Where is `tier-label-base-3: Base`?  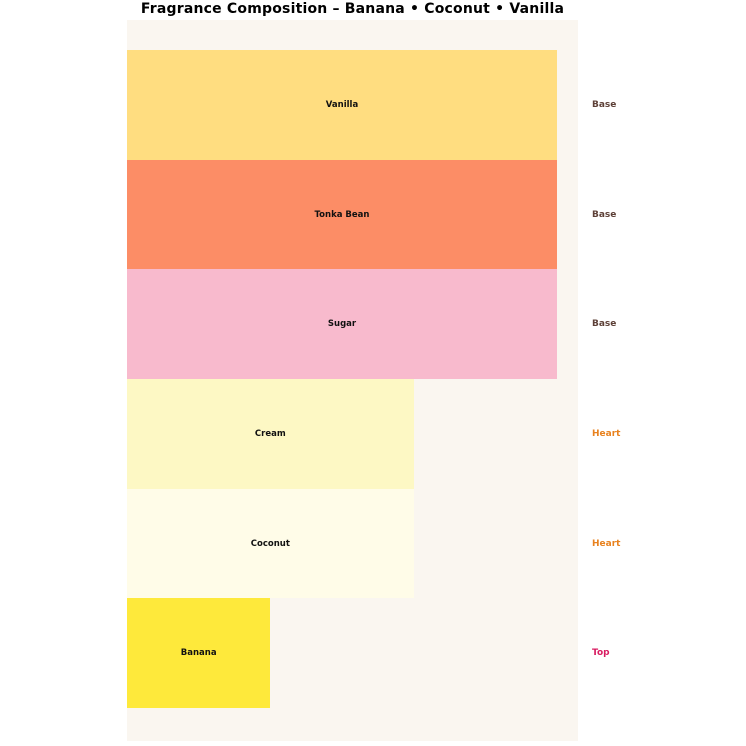
tier-label-base-3: Base is located at coordinates (604, 324).